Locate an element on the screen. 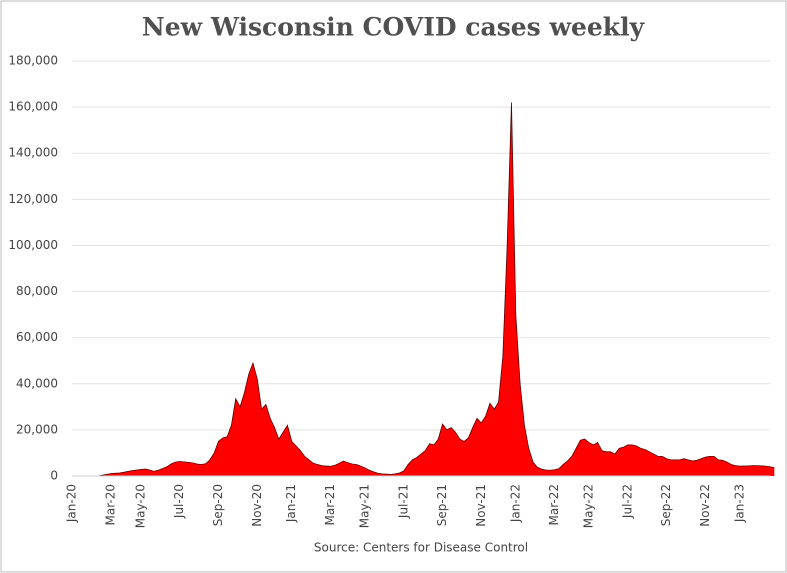  x-tick-label: Sep-21 is located at coordinates (442, 505).